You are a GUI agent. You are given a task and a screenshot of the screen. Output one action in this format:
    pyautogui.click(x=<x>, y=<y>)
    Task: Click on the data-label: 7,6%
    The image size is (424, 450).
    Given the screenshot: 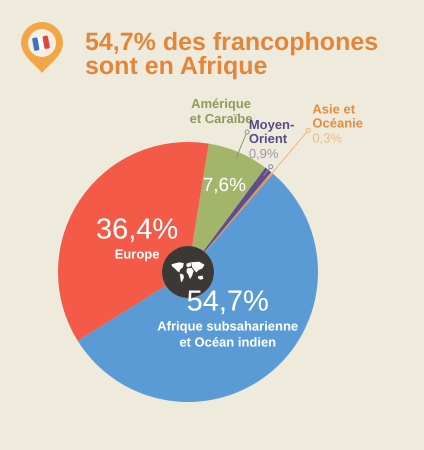 What is the action you would take?
    pyautogui.click(x=224, y=185)
    